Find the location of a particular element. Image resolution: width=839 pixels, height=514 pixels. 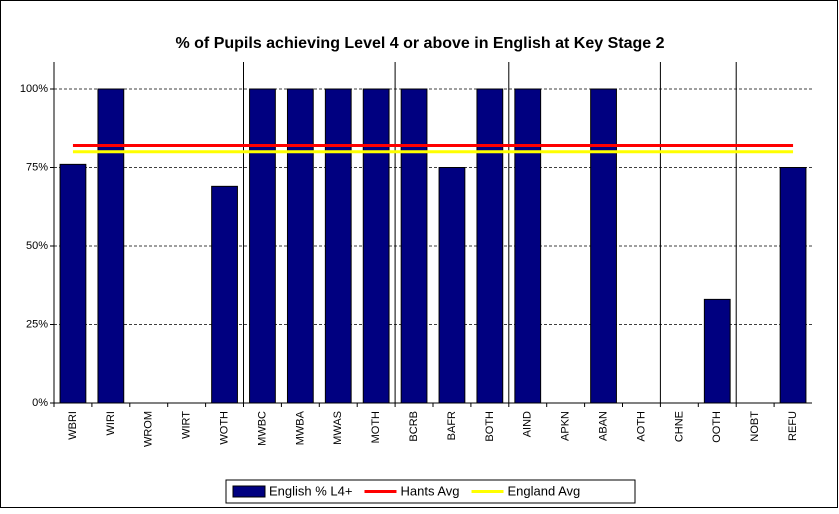

y-tick-label: 50% is located at coordinates (37, 246).